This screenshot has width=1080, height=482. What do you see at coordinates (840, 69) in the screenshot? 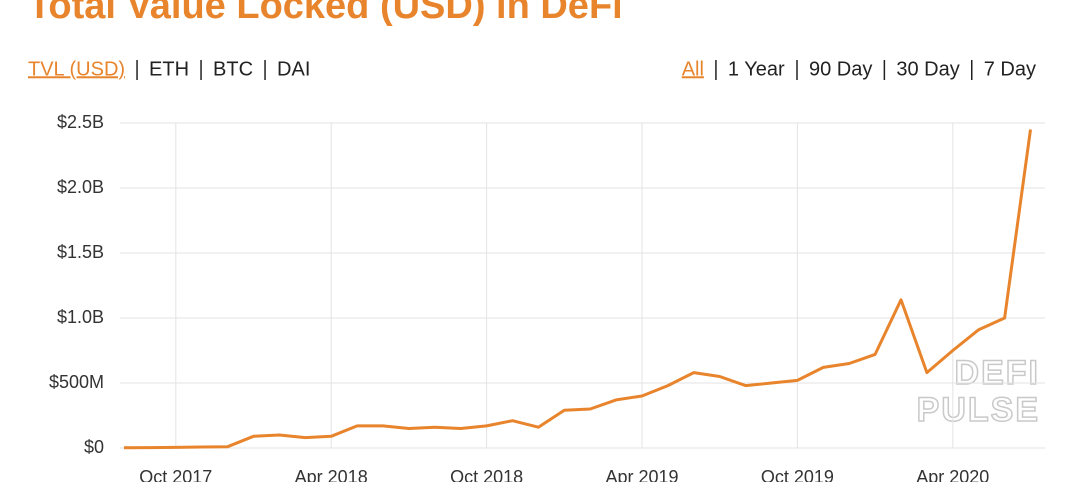
I see `tab: 90 Day` at bounding box center [840, 69].